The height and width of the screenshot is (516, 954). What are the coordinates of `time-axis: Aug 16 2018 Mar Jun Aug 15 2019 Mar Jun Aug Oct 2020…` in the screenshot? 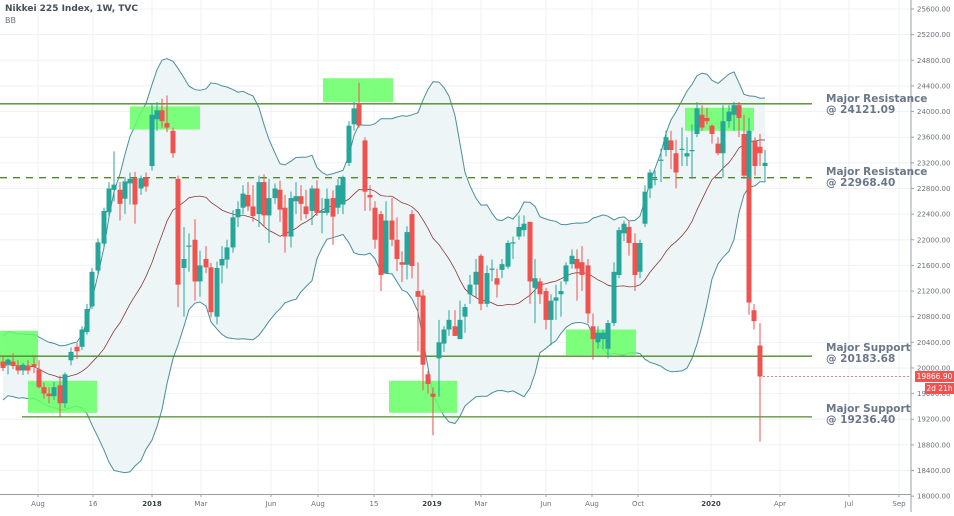 It's located at (455, 503).